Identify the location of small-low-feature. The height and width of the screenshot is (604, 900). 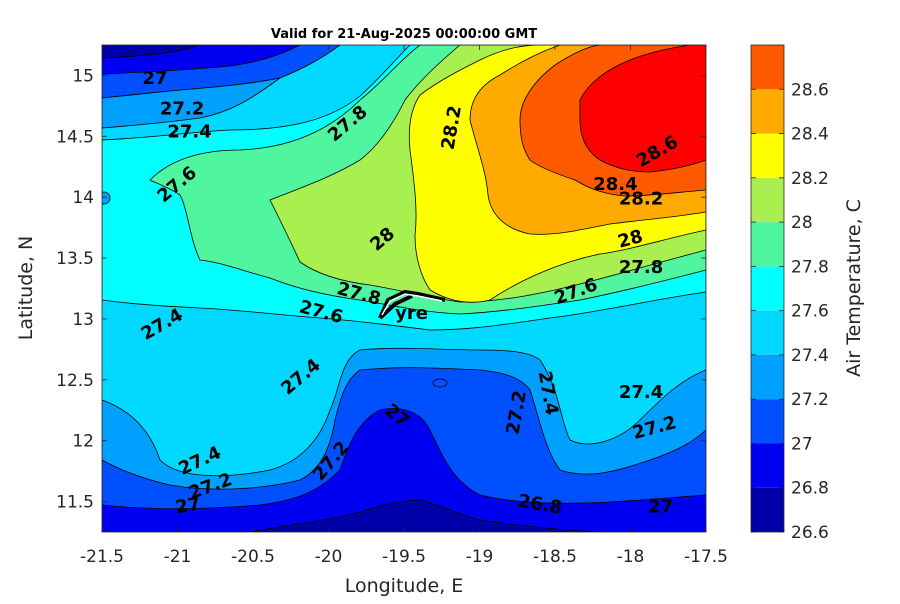
(440, 383).